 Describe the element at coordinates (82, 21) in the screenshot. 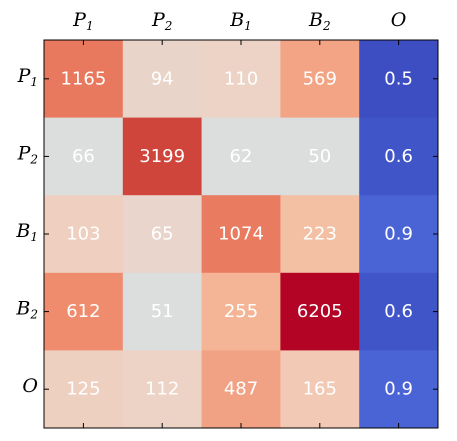

I see `x-tick-label: P1` at that location.